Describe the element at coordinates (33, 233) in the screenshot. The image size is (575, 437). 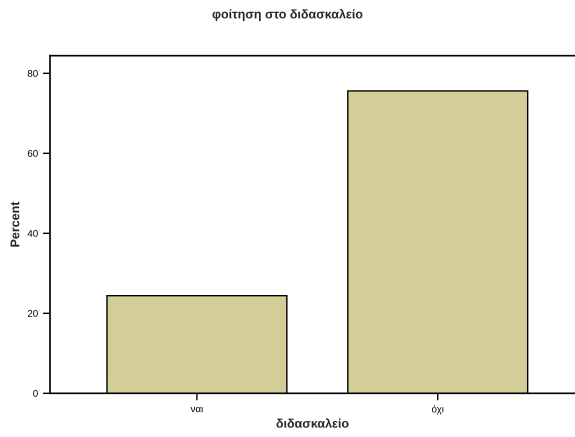
I see `y-tick-label: 40` at that location.